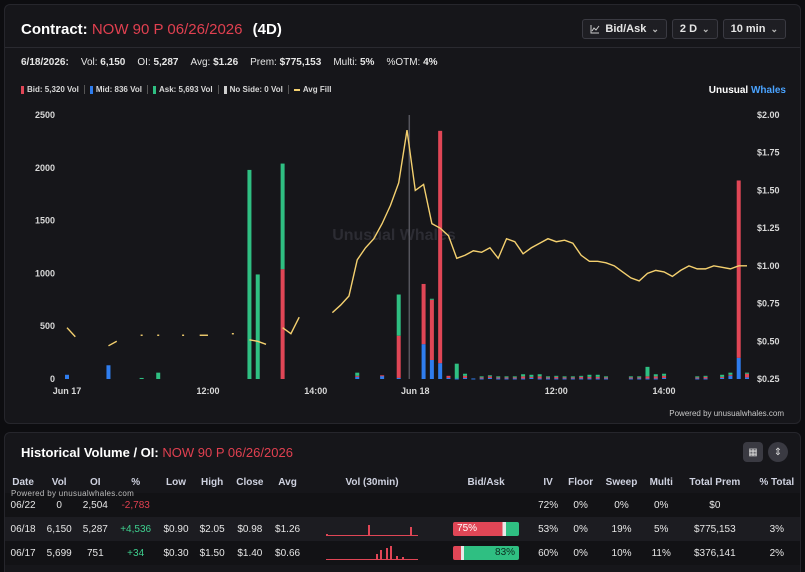  What do you see at coordinates (45, 115) in the screenshot?
I see `y-left-tick: 2500` at bounding box center [45, 115].